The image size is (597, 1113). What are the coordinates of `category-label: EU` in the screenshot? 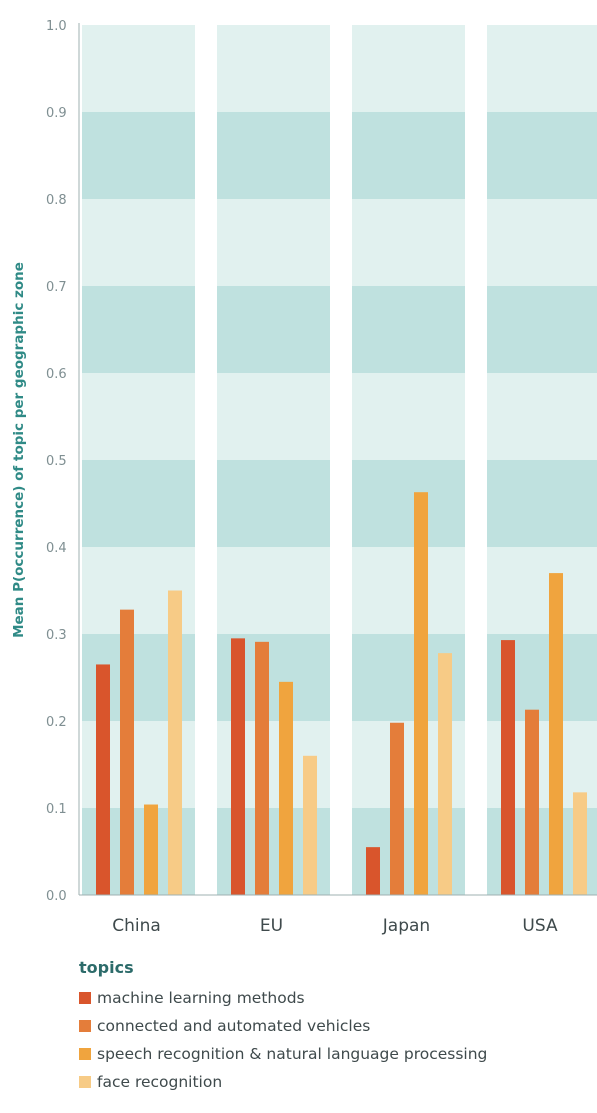 It's located at (271, 926).